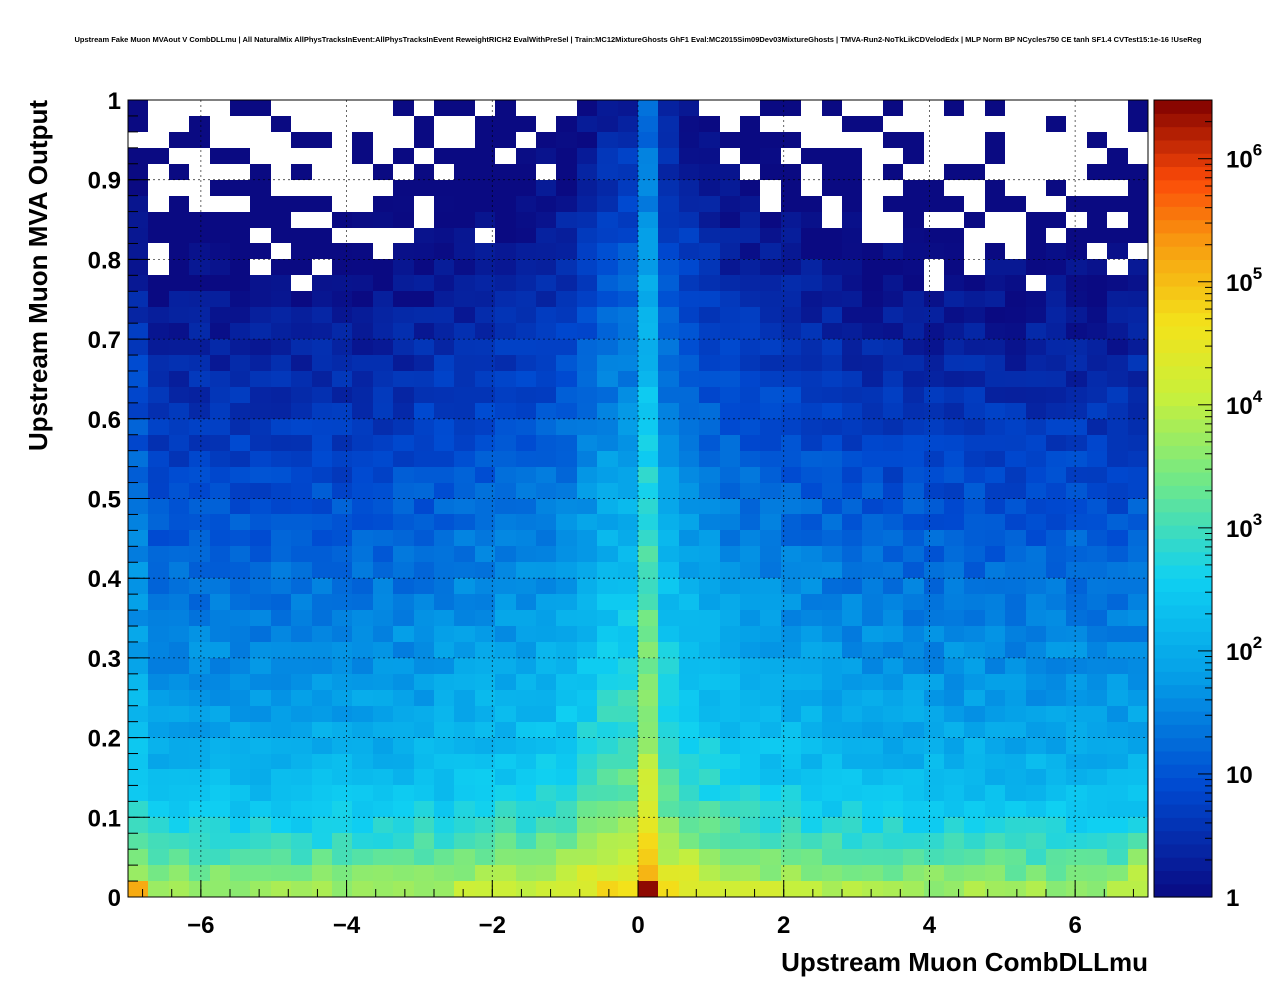 This screenshot has width=1276, height=996. Describe the element at coordinates (104, 818) in the screenshot. I see `y-tick-label: 0.1` at that location.